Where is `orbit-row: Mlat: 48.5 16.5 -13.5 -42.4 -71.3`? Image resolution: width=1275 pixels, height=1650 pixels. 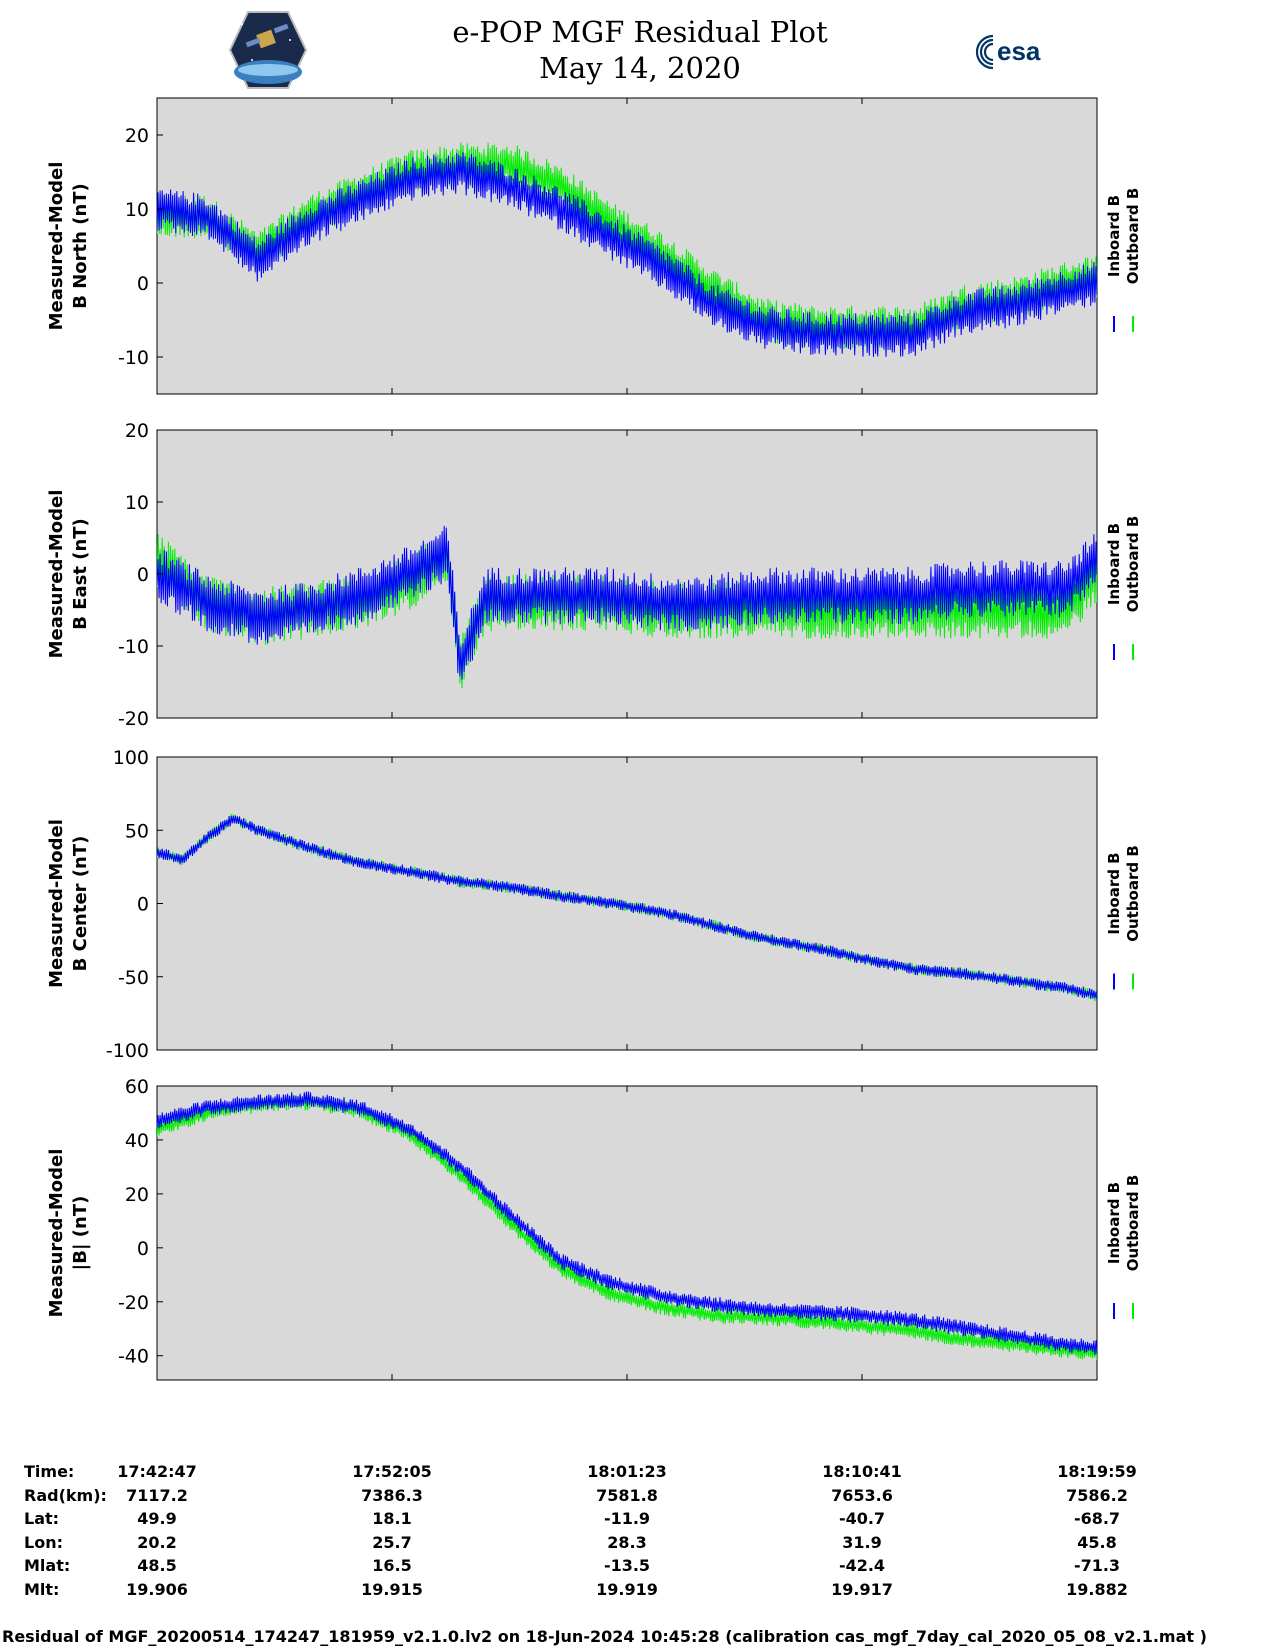 orbit-row: Mlat: 48.5 16.5 -13.5 -42.4 -71.3 is located at coordinates (637, 1568).